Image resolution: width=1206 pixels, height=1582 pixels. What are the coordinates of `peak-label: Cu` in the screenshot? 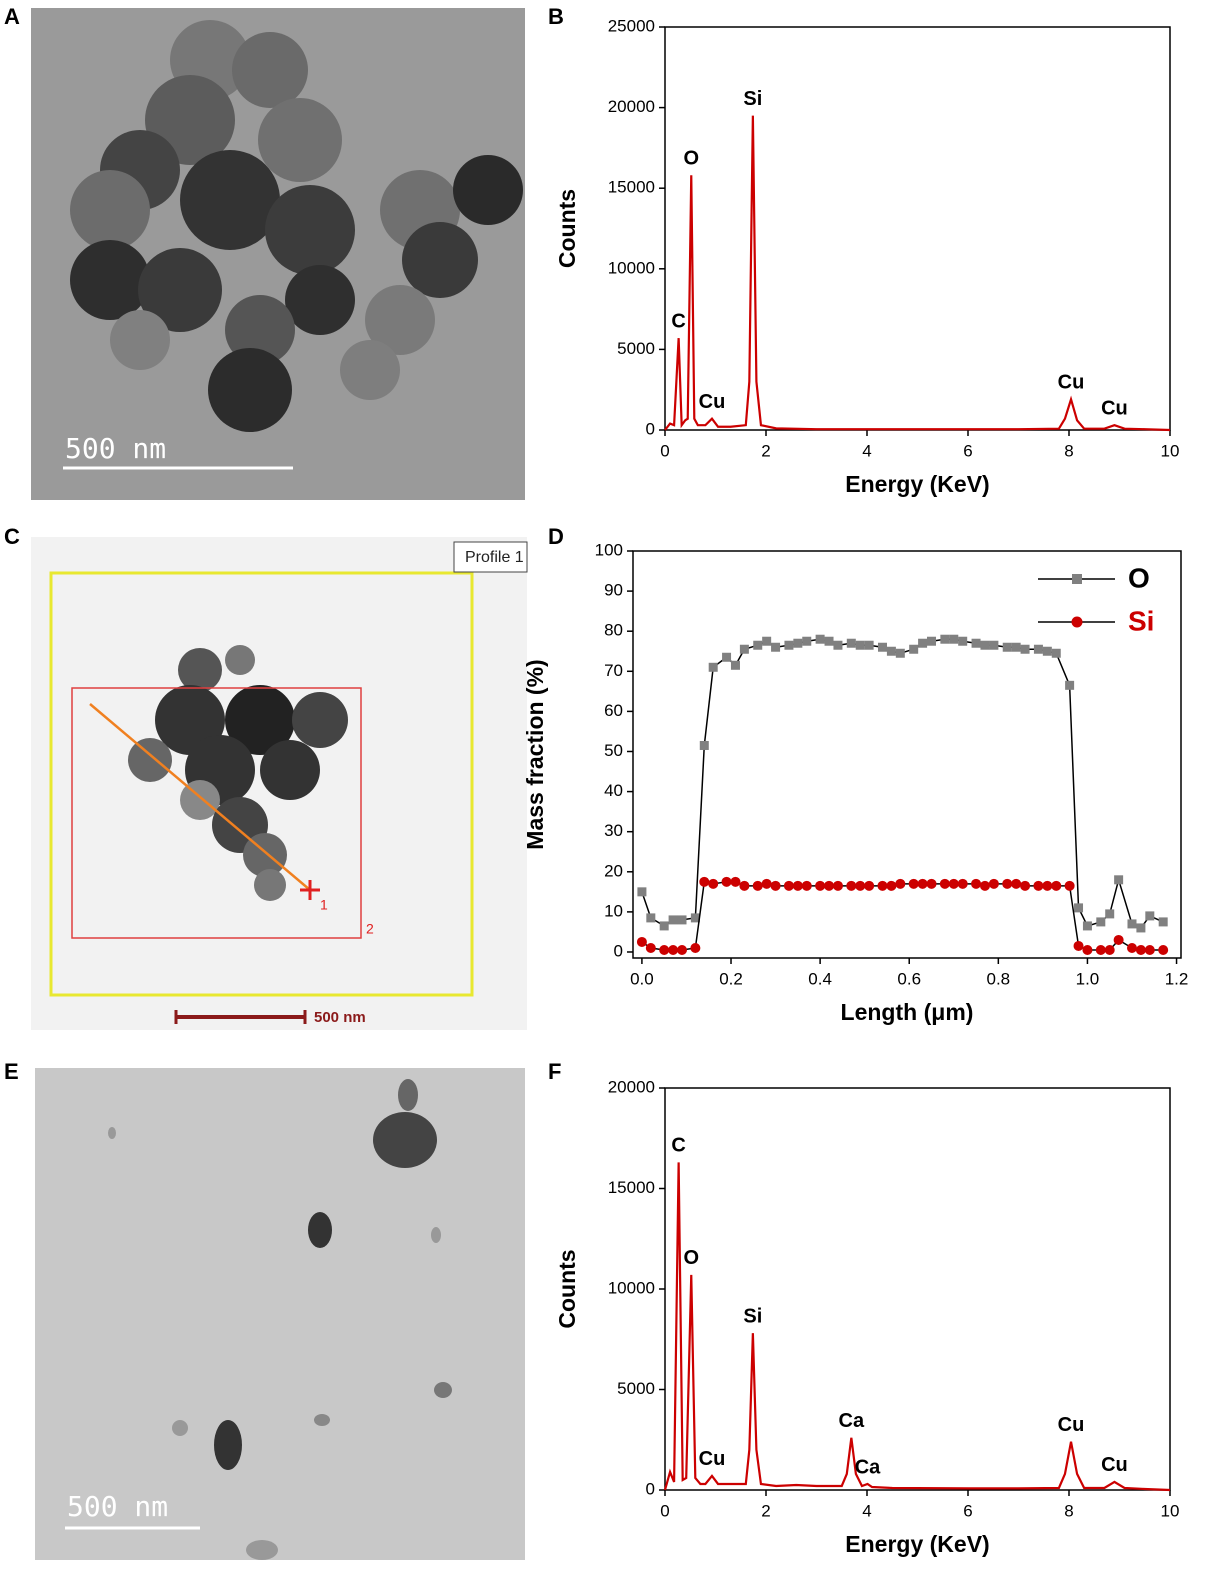 It's located at (1114, 1465).